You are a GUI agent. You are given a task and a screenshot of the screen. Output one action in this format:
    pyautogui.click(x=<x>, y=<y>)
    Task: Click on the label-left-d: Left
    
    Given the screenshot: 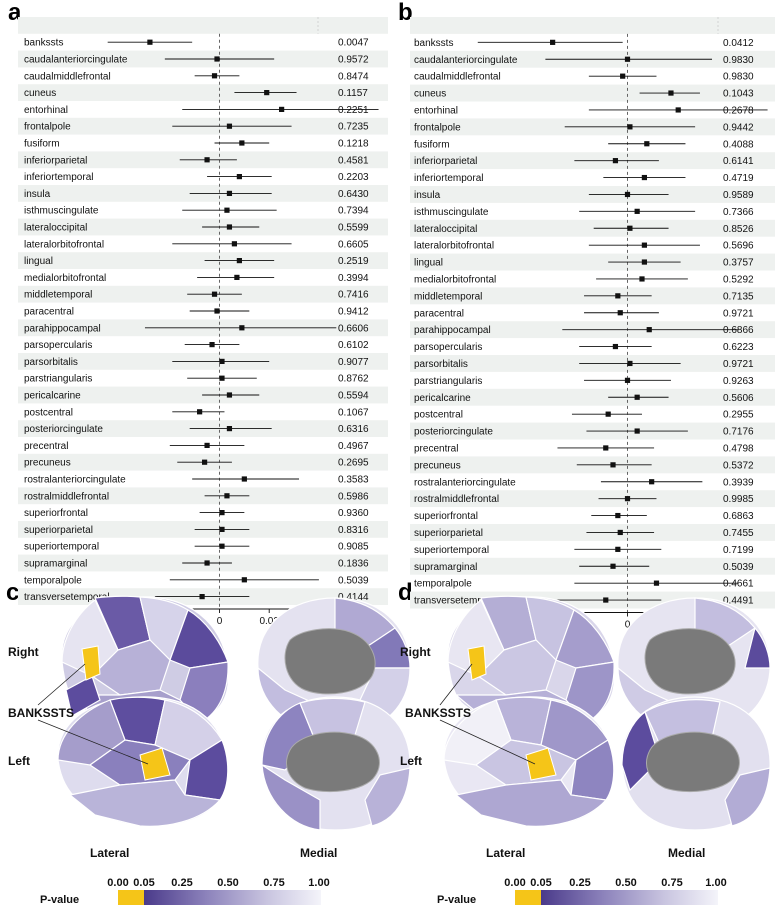 What is the action you would take?
    pyautogui.click(x=411, y=761)
    